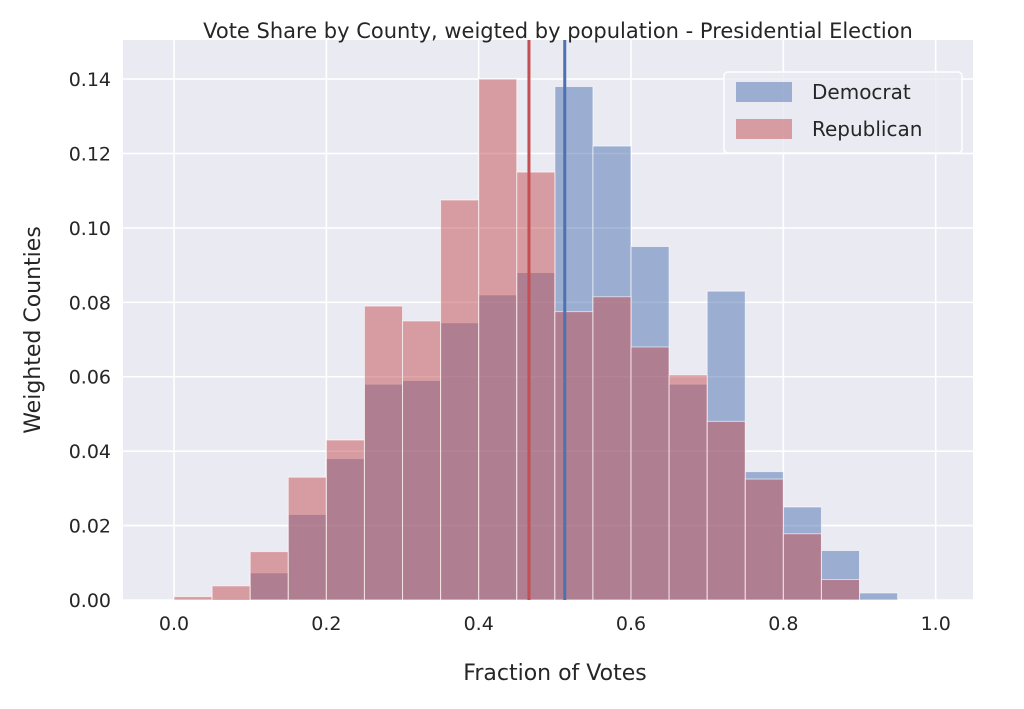 The image size is (1024, 709). Describe the element at coordinates (479, 624) in the screenshot. I see `x-tick-label: 0.4` at that location.